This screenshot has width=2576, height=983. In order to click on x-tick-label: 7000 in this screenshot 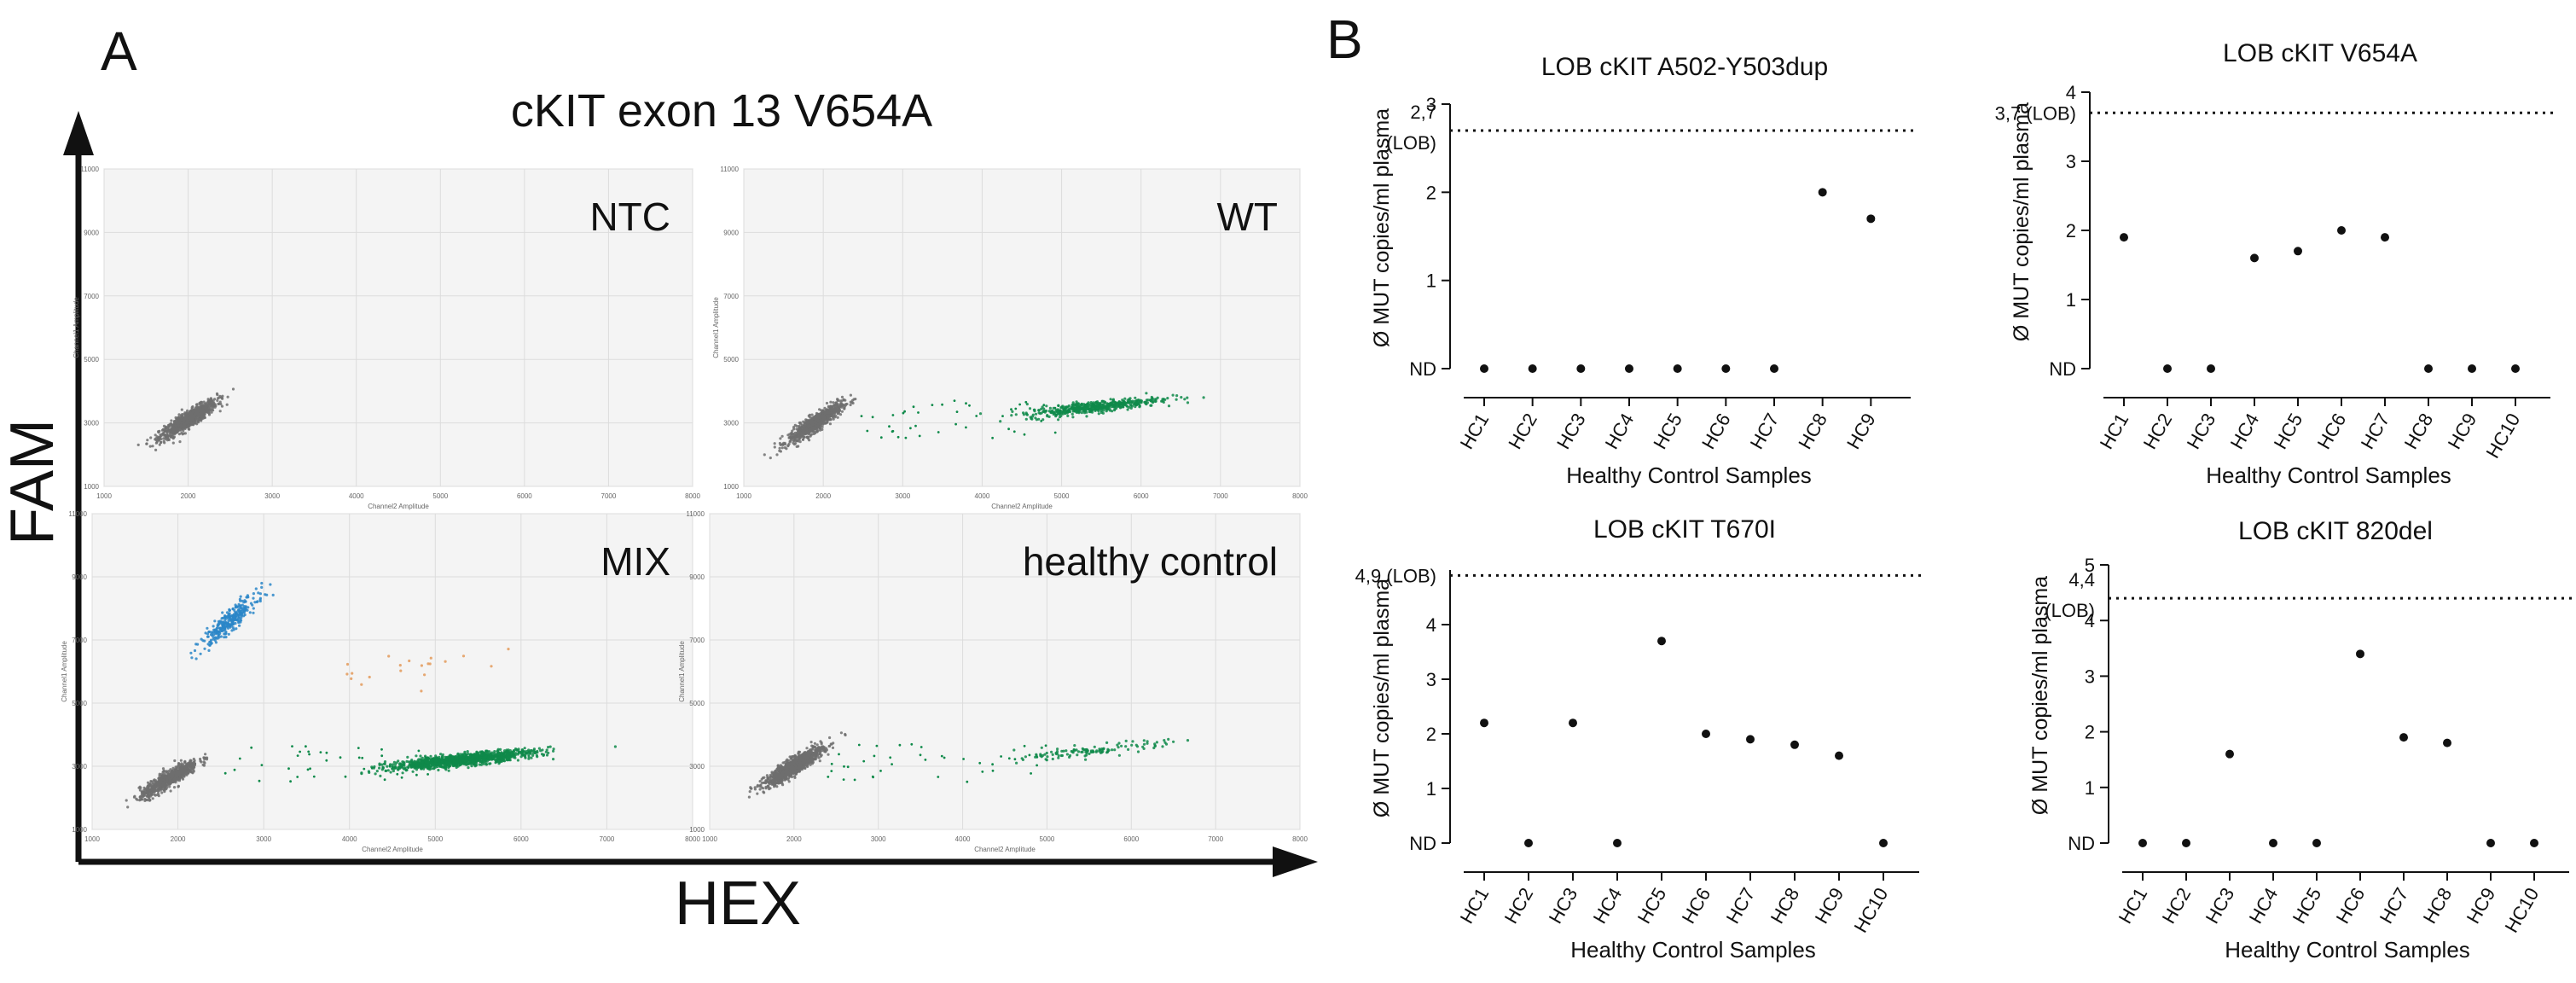, I will do `click(1220, 496)`.